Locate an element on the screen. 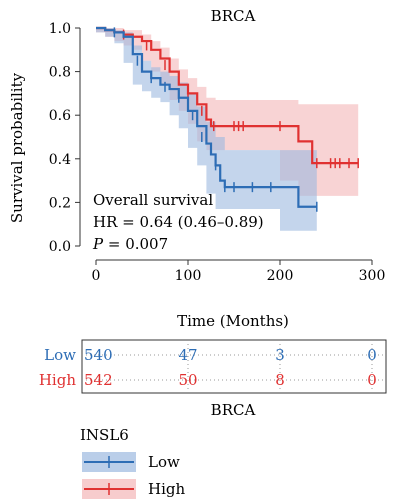  x-tick-label: 200 is located at coordinates (280, 276).